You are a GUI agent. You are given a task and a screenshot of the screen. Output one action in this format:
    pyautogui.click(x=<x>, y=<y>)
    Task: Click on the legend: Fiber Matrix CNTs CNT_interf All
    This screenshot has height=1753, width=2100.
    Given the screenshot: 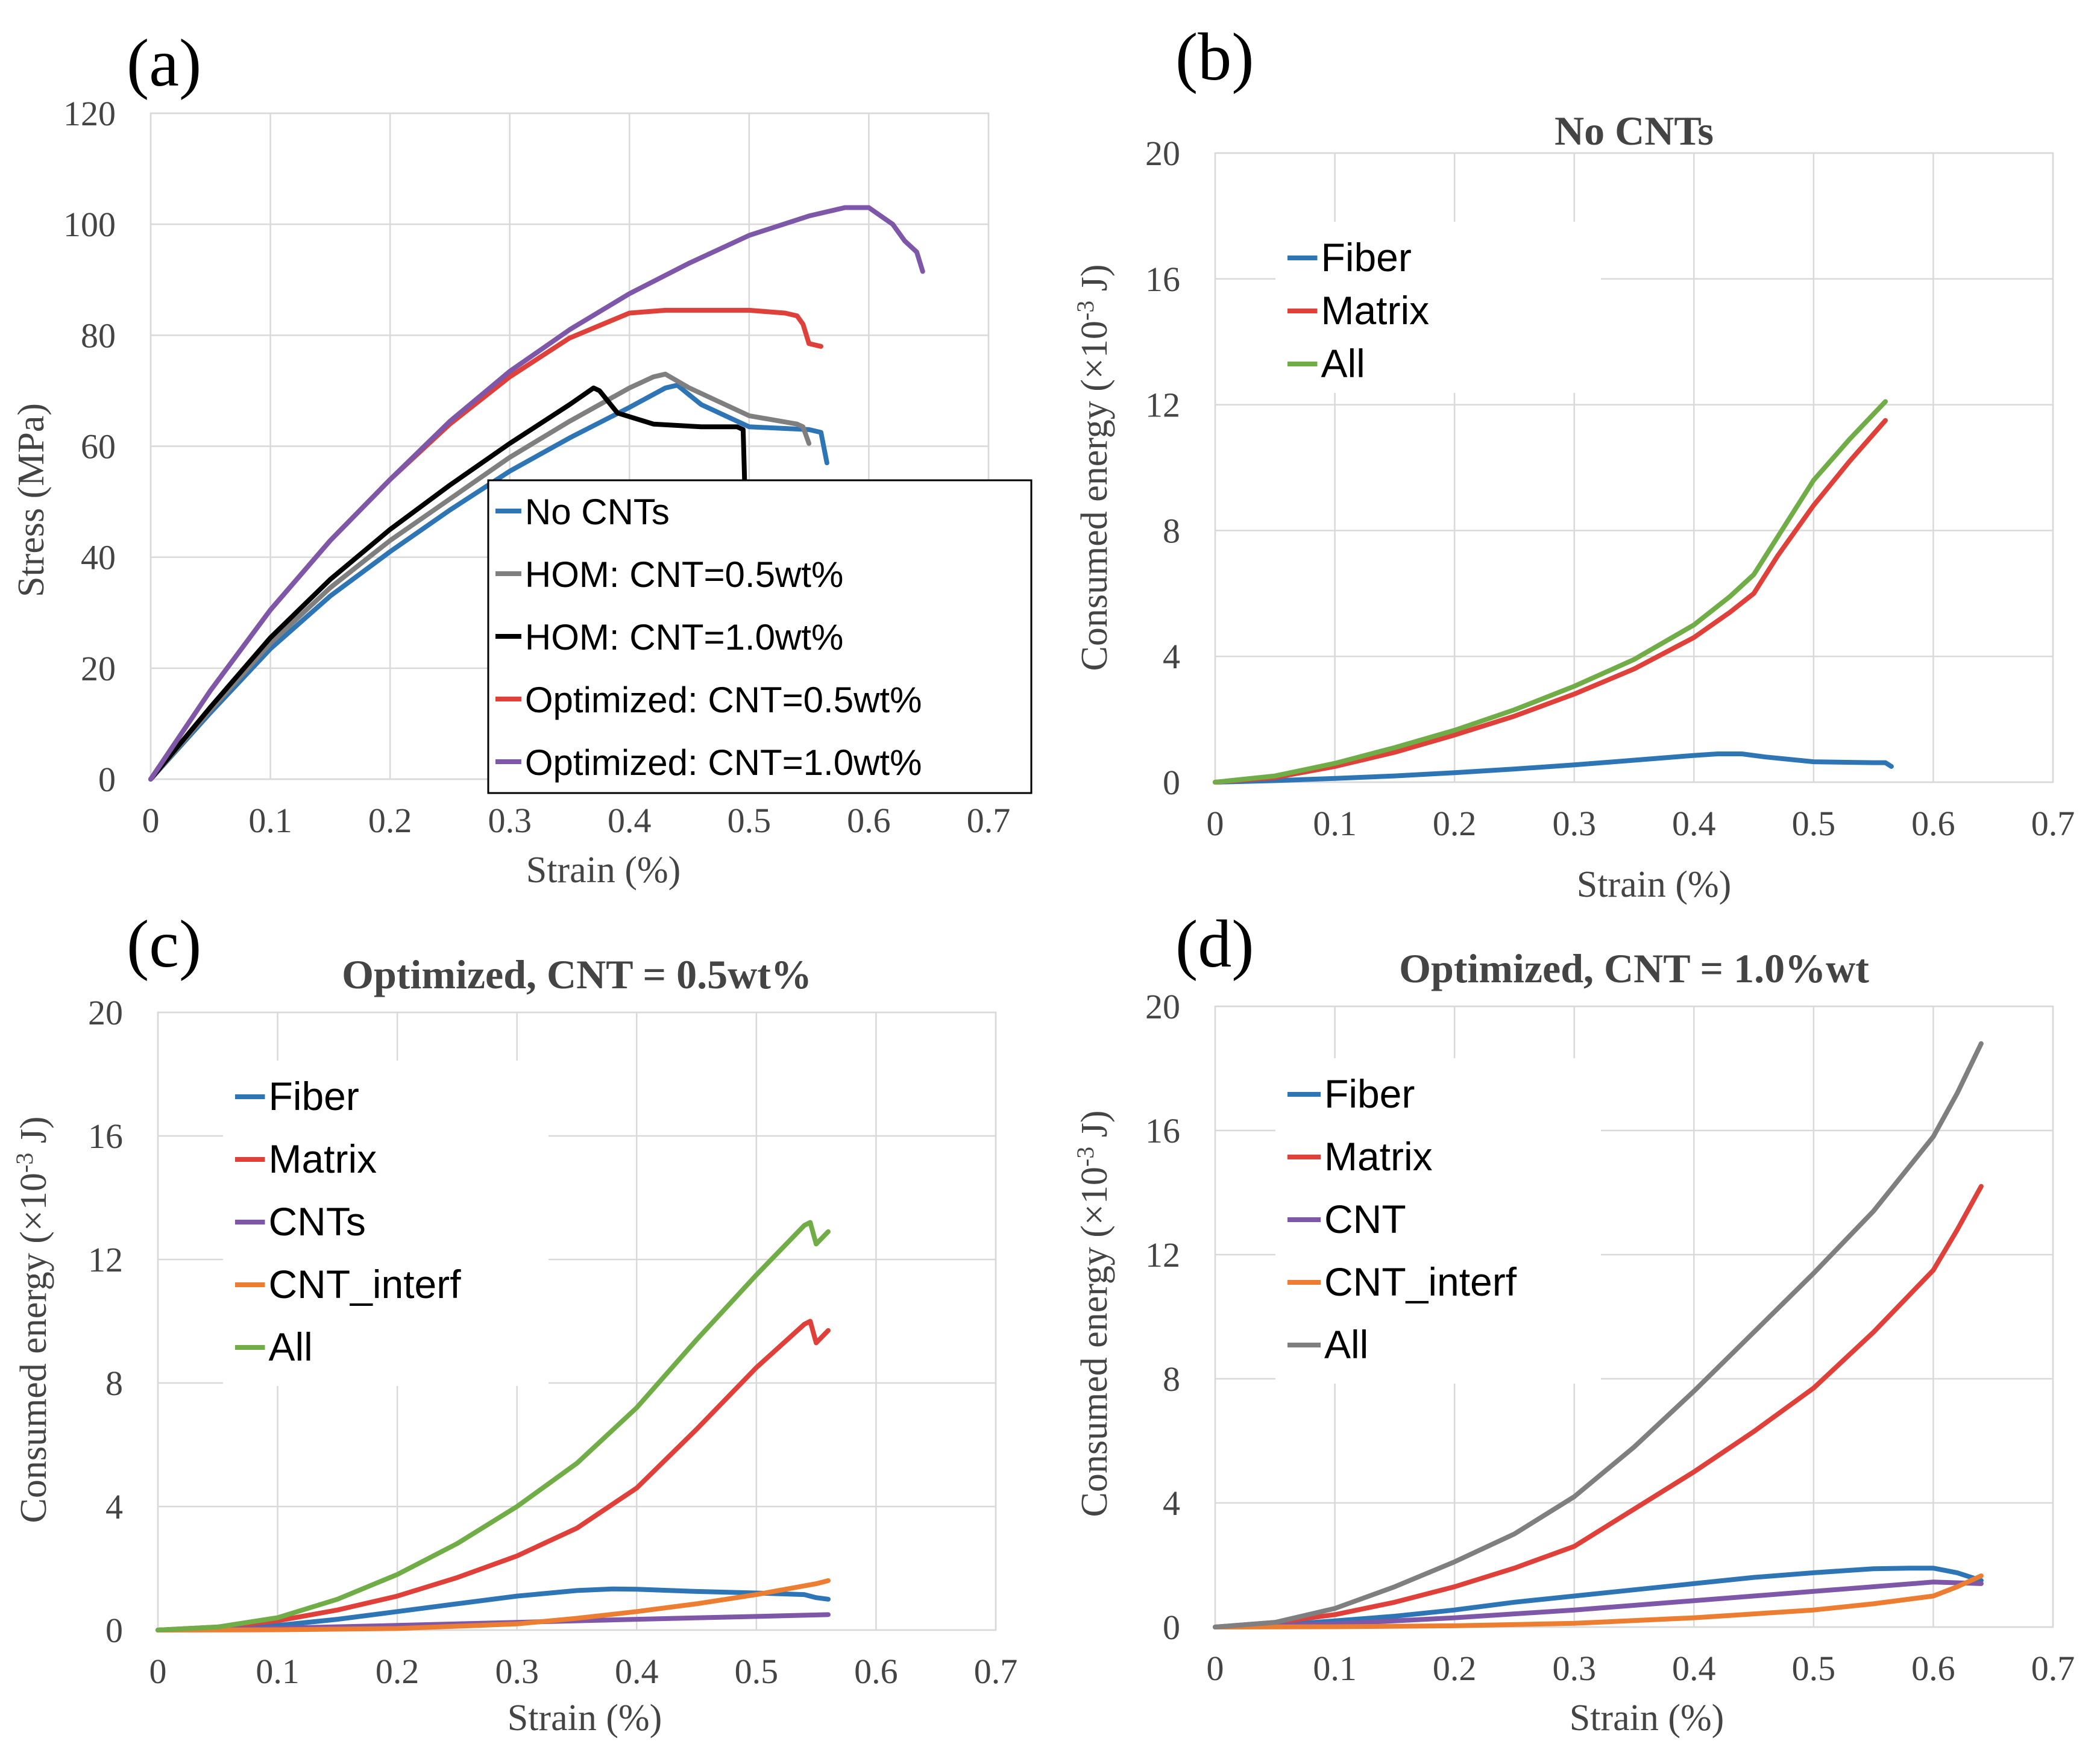 What is the action you would take?
    pyautogui.click(x=386, y=1223)
    